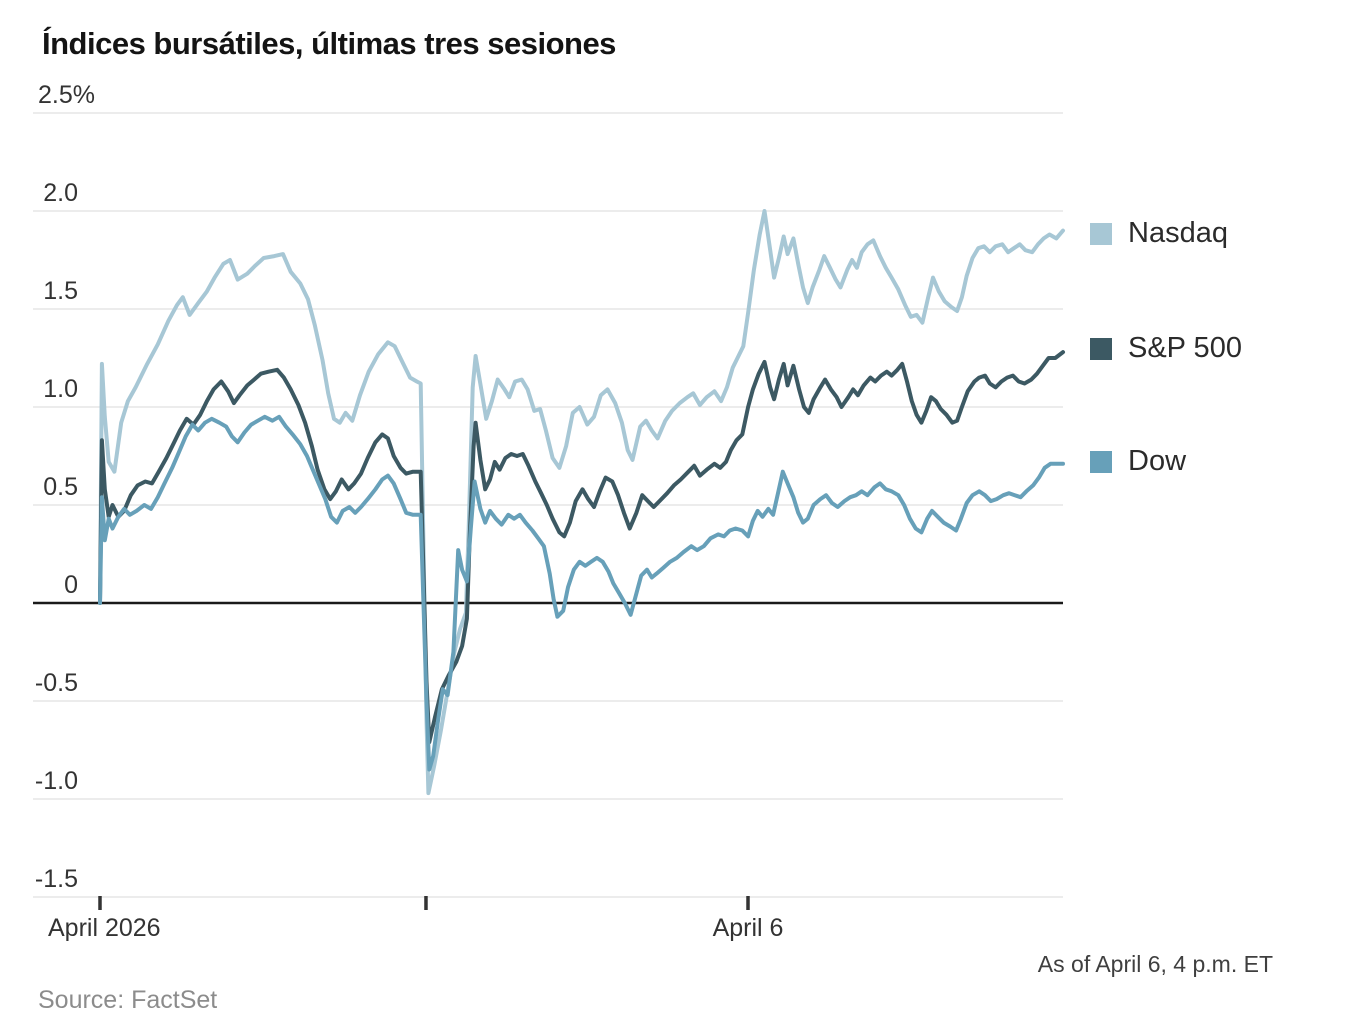 The width and height of the screenshot is (1350, 1029). What do you see at coordinates (104, 928) in the screenshot?
I see `x-axis-label: April 2026` at bounding box center [104, 928].